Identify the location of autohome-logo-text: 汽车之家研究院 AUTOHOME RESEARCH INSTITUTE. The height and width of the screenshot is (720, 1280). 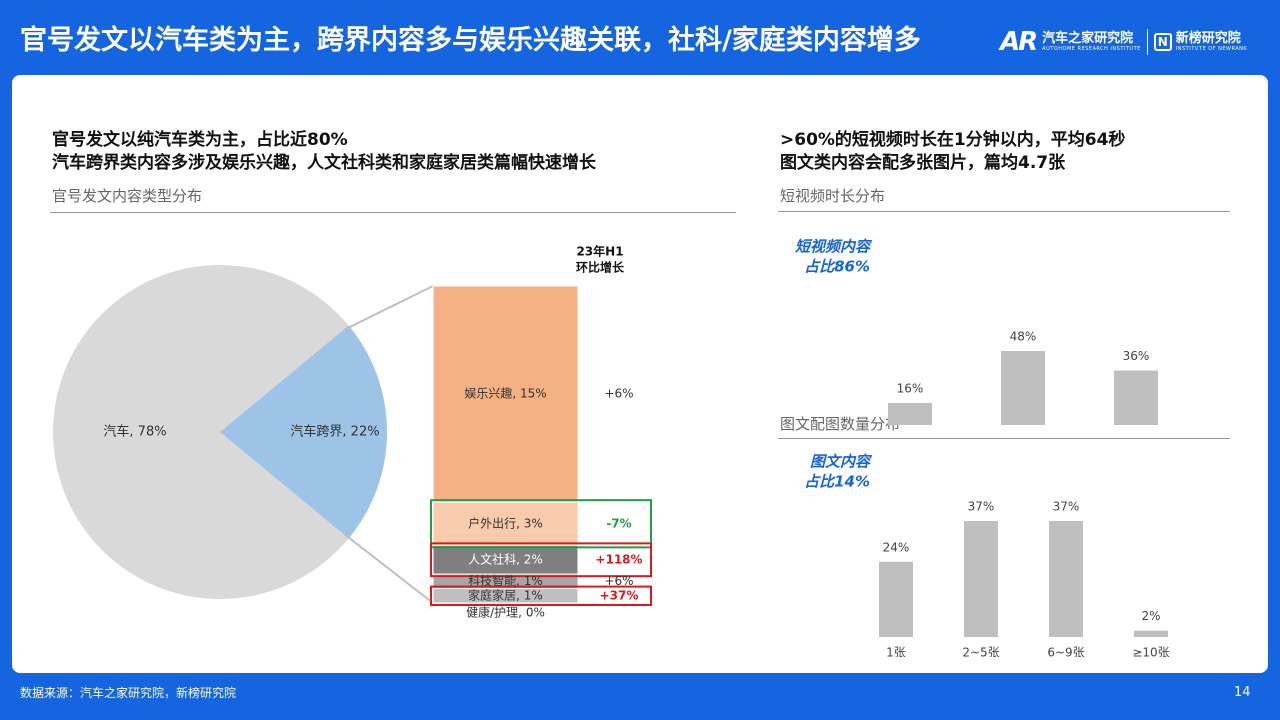
(1091, 42).